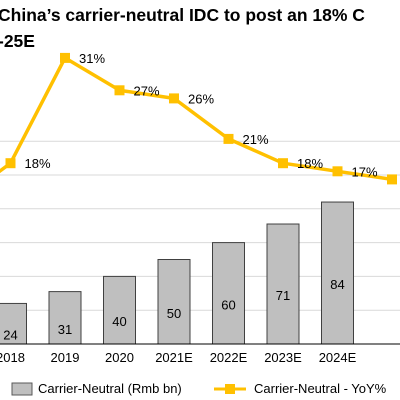  I want to click on chart-title-line-2: -25E, so click(17, 41).